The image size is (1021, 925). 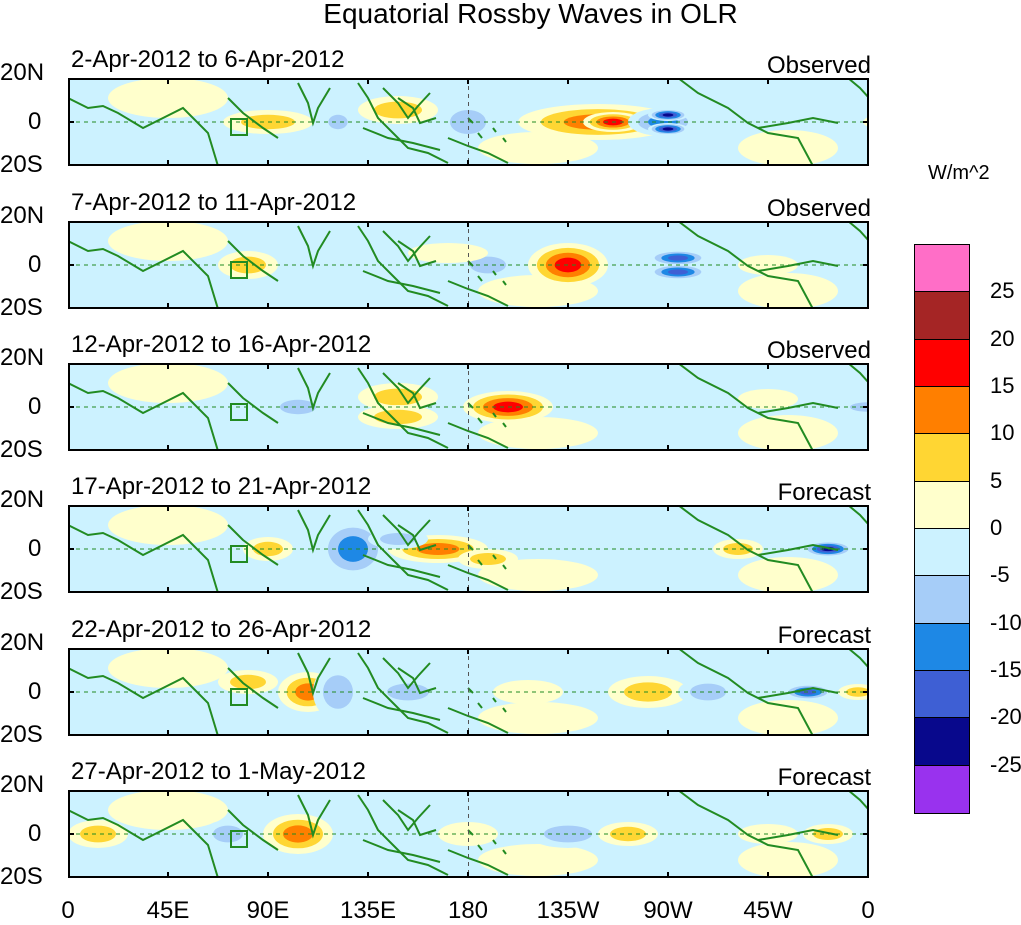 I want to click on colorbar-label: -5, so click(x=1000, y=575).